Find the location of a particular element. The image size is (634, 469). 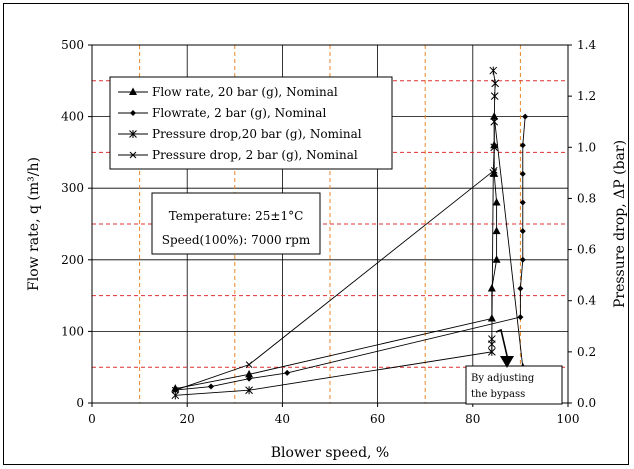

conditions-temperature: Temperature: 25±1°C is located at coordinates (236, 216).